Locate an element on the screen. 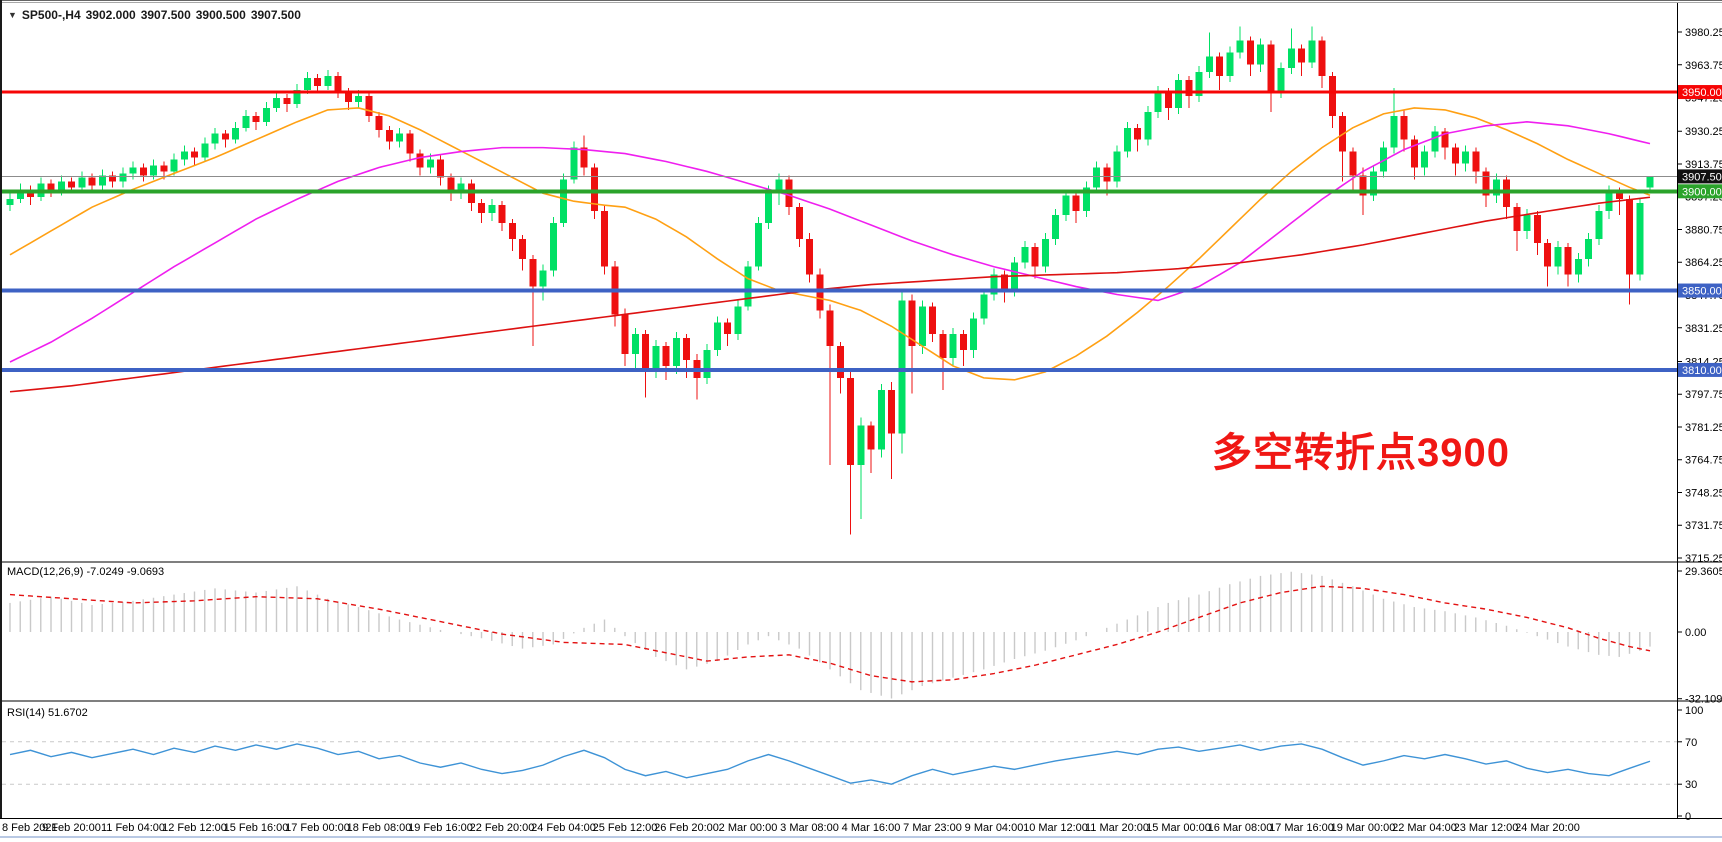 The image size is (1722, 842). price-tick-label: 3831.250 is located at coordinates (1703, 329).